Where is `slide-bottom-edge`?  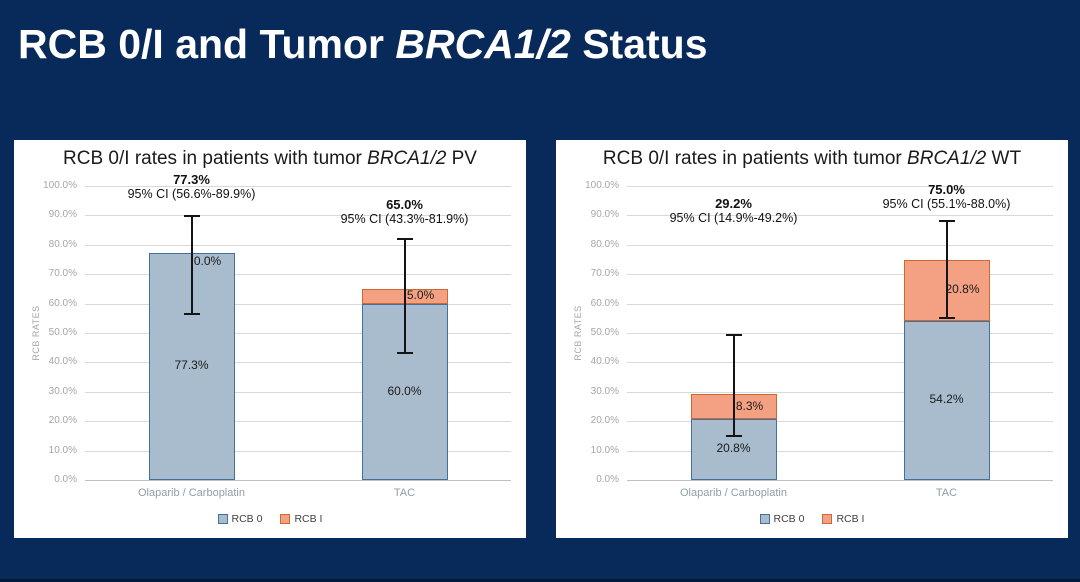
slide-bottom-edge is located at coordinates (540, 580).